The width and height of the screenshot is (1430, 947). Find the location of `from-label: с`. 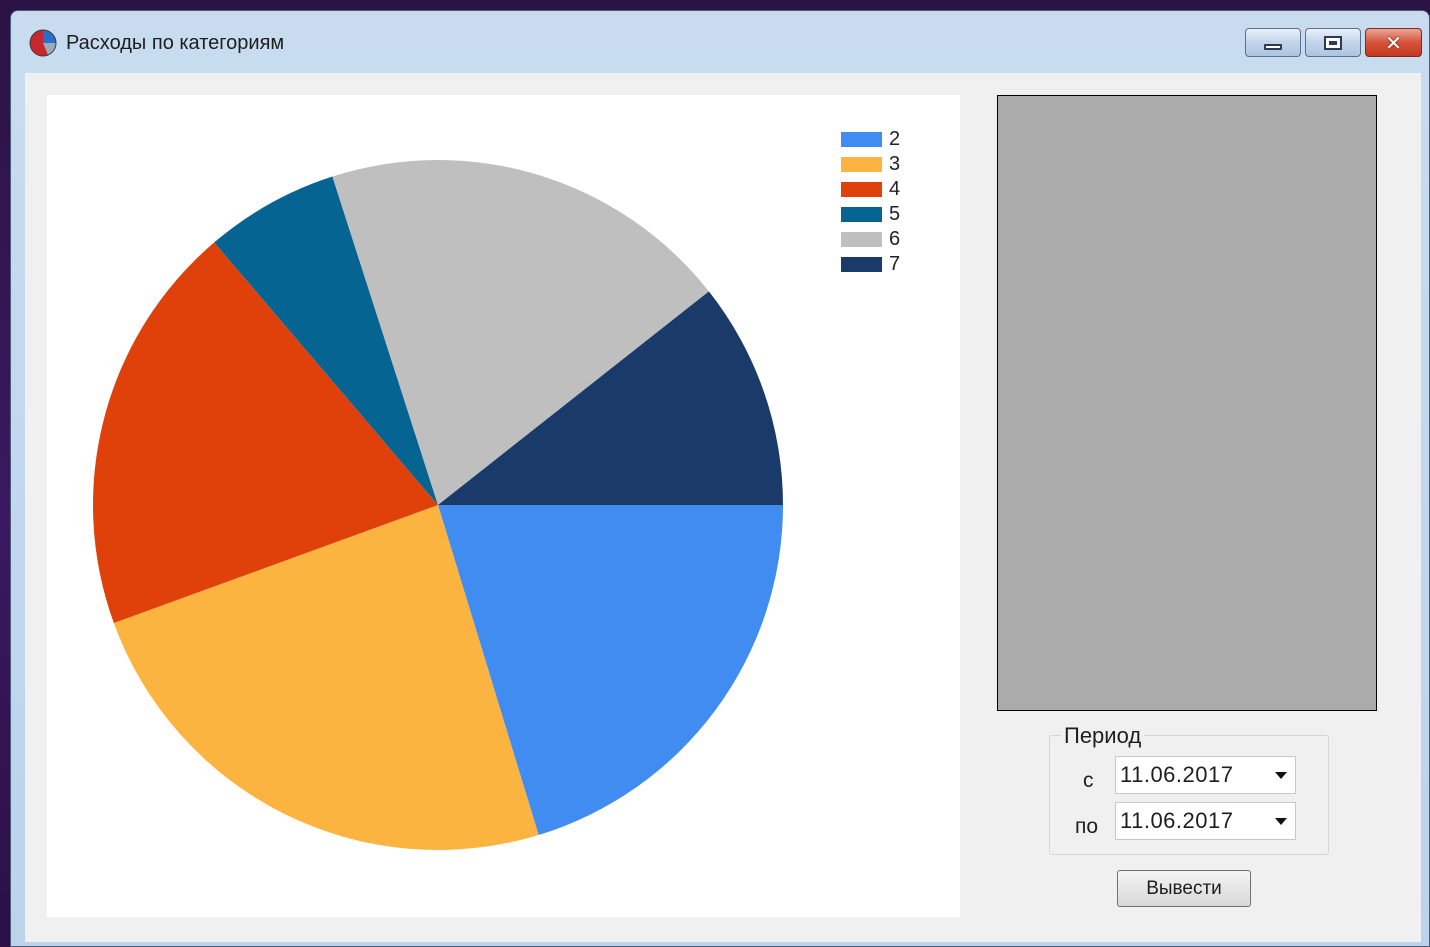

from-label: с is located at coordinates (1088, 780).